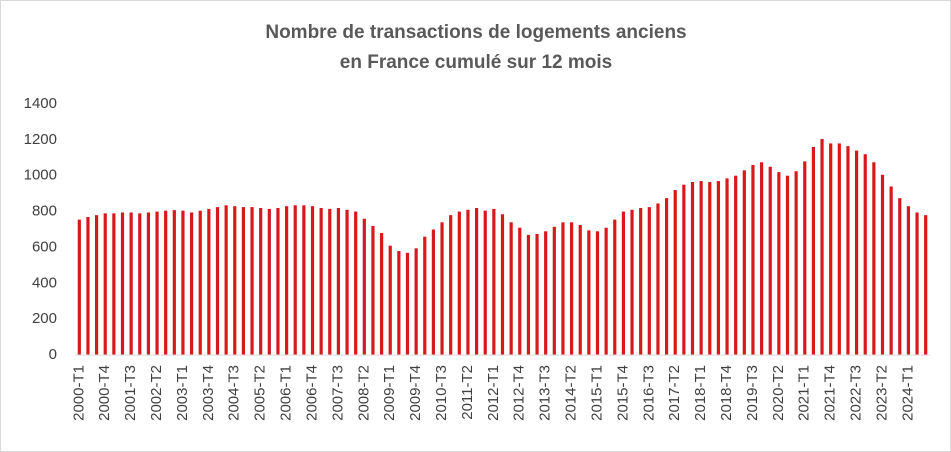  I want to click on y-tick-label: 600, so click(44, 246).